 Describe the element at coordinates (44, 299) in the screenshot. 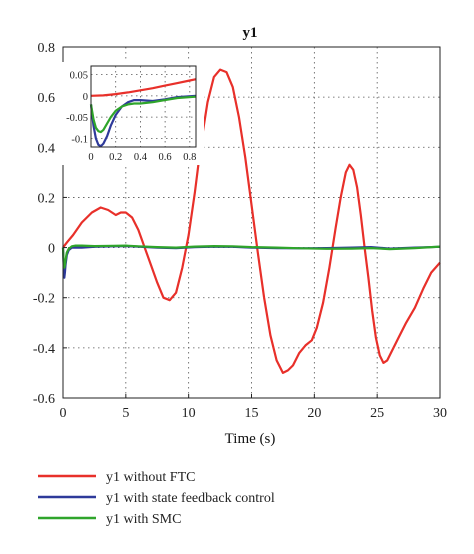

I see `y-tick-label: -0.2` at that location.